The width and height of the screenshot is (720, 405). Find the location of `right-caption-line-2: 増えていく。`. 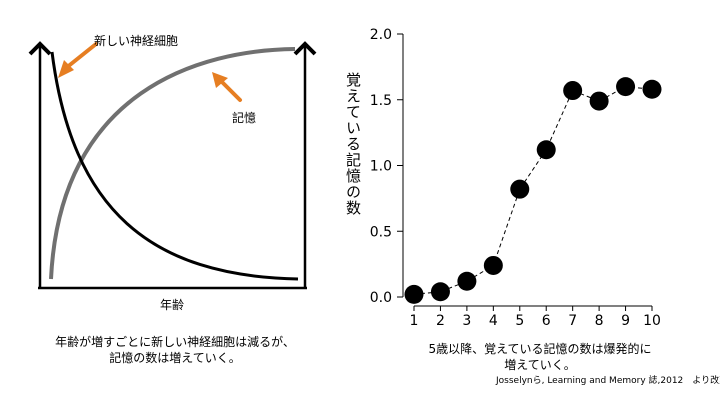

right-caption-line-2: 増えていく。 is located at coordinates (540, 365).